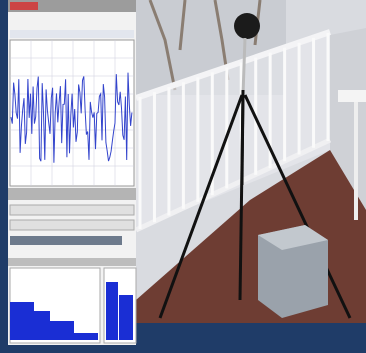  I want to click on title-bar, so click(72, 6).